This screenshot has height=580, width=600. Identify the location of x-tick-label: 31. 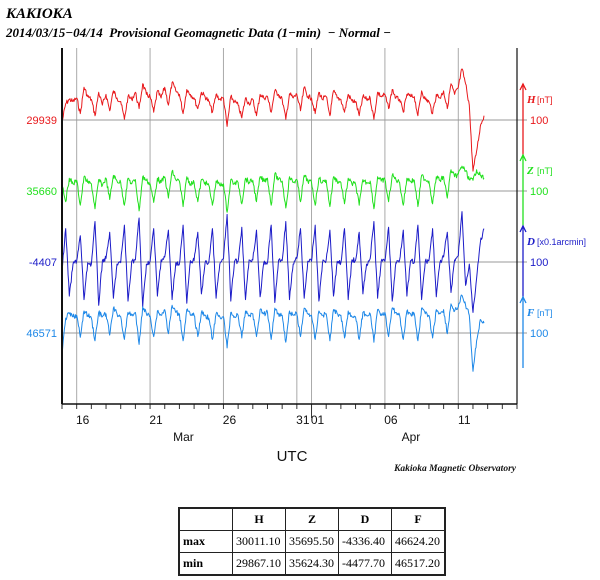
(303, 420).